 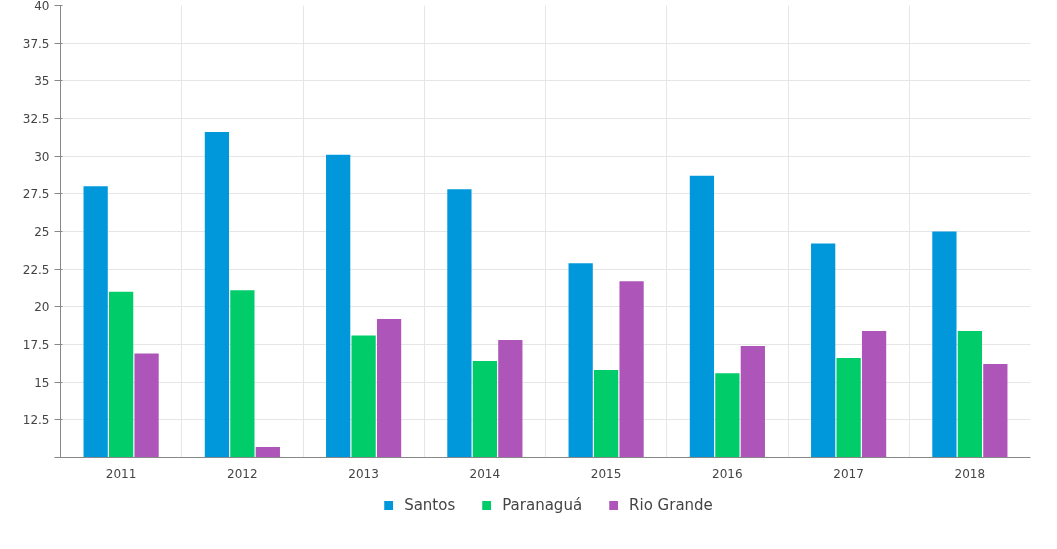 I want to click on y-tick-label: 35, so click(x=42, y=81).